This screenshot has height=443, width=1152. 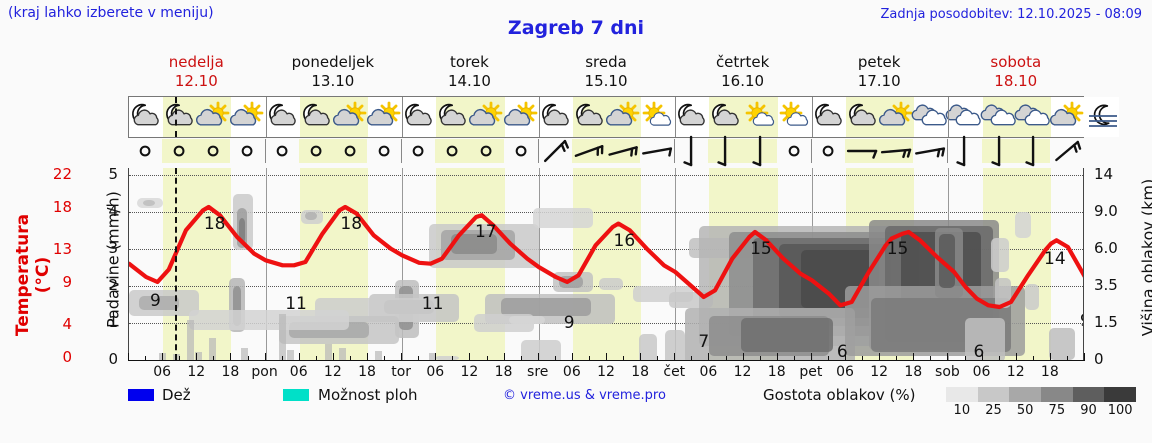 I want to click on rain-legend-label: Dež, so click(x=176, y=395).